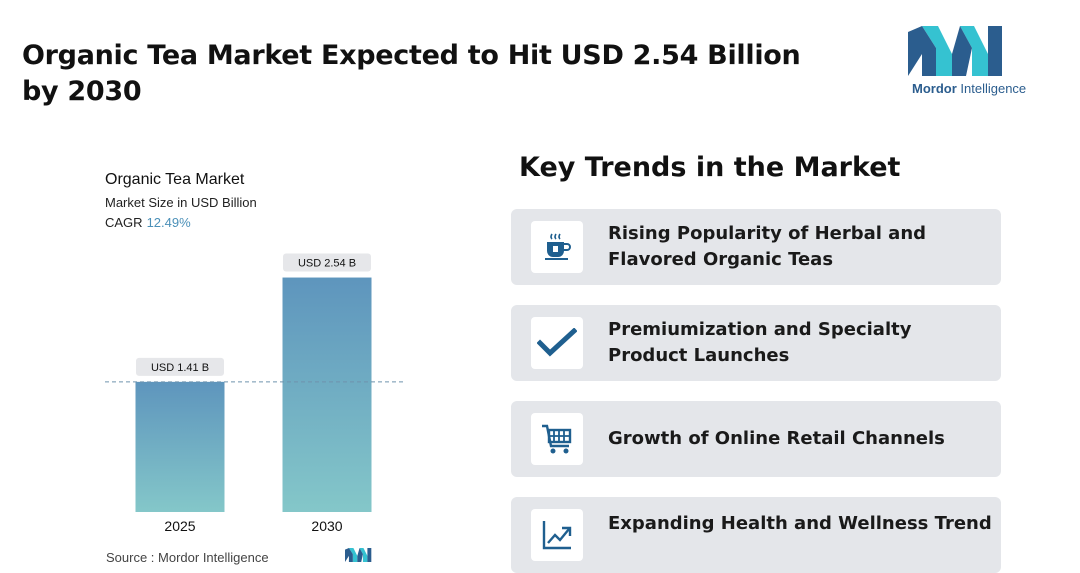 This screenshot has height=573, width=1080. What do you see at coordinates (710, 167) in the screenshot?
I see `key-trends-title: Key Trends in the Market` at bounding box center [710, 167].